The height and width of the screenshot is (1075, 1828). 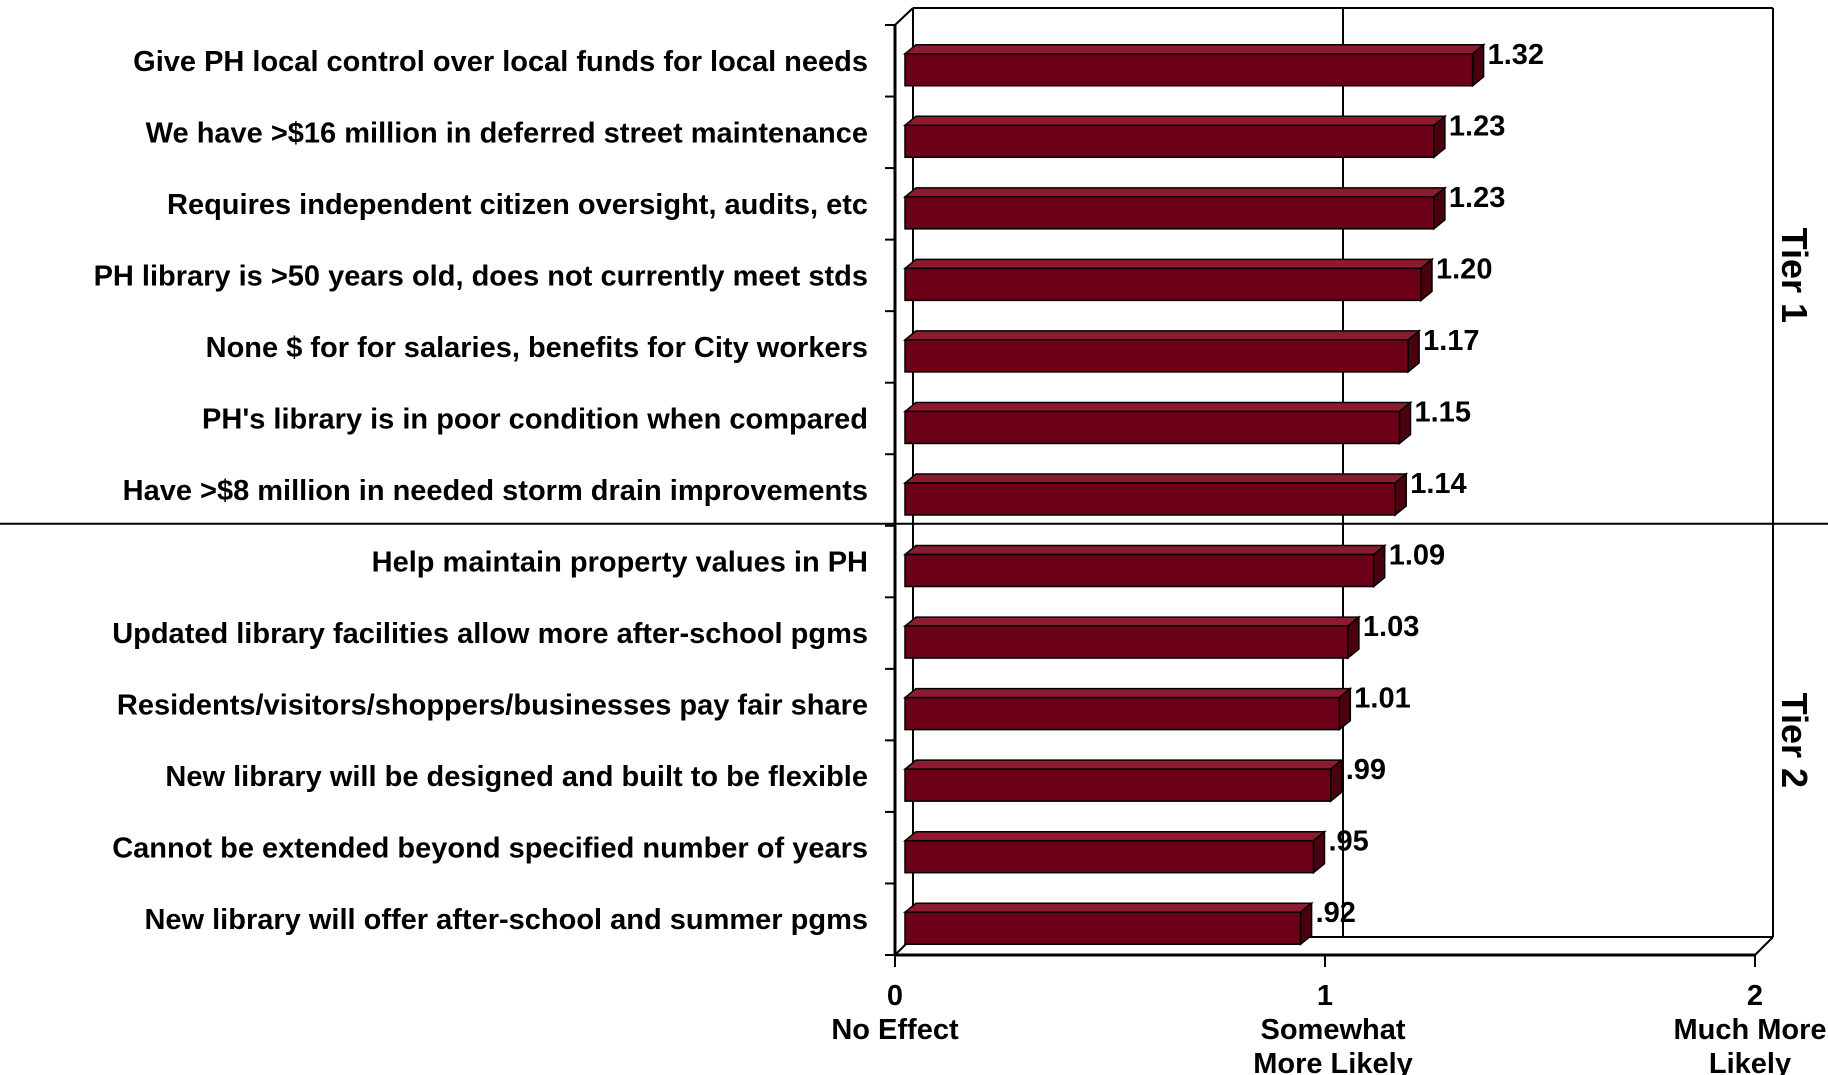 What do you see at coordinates (1336, 913) in the screenshot?
I see `value-label: .92` at bounding box center [1336, 913].